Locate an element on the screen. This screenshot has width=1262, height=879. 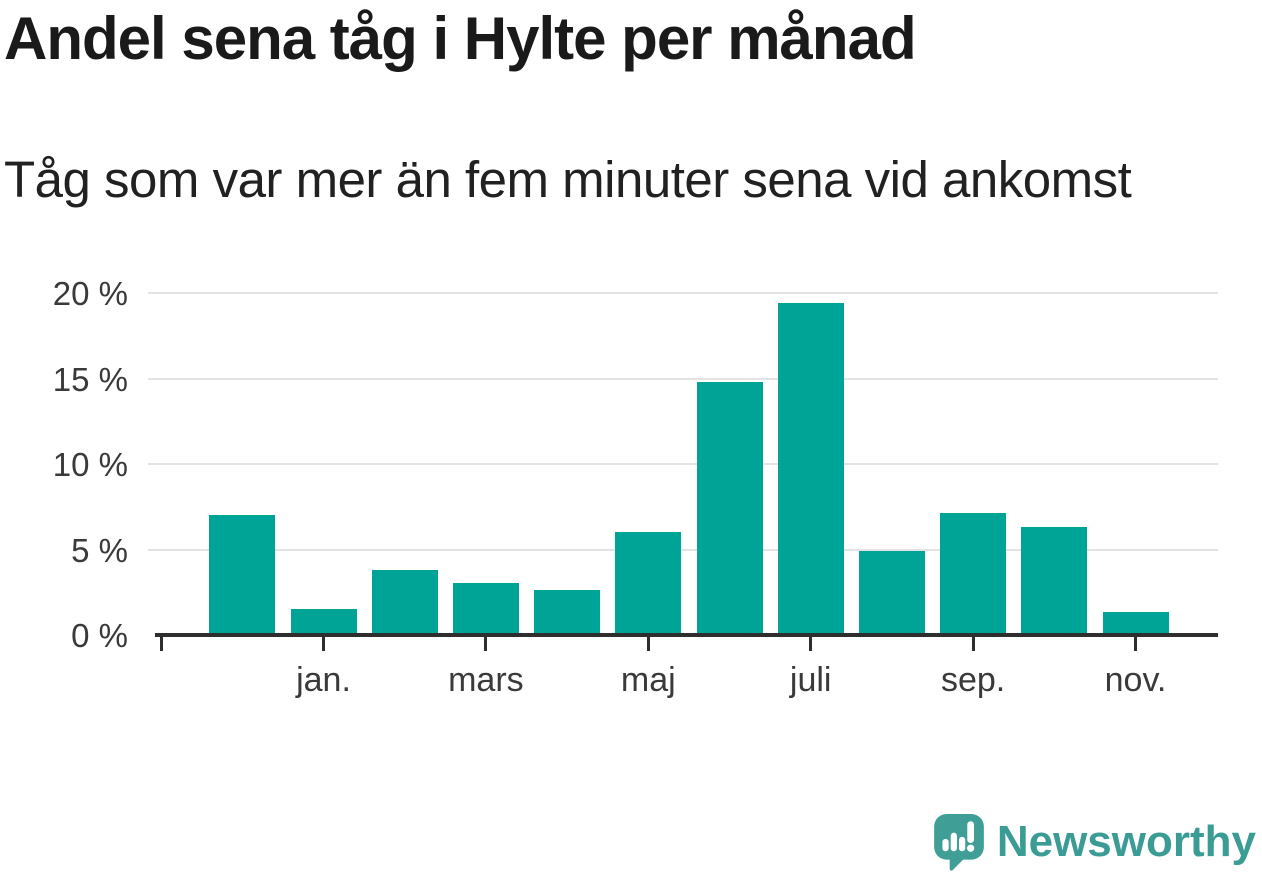
bar-feb. is located at coordinates (404, 601).